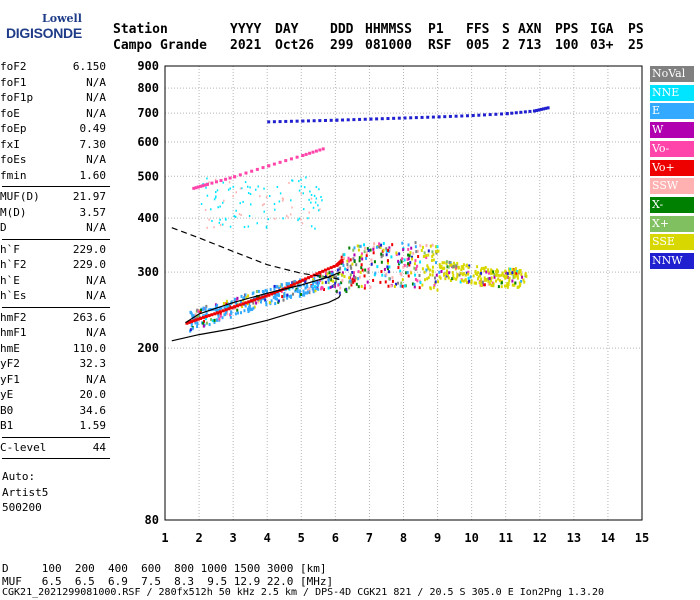 The height and width of the screenshot is (600, 700). Describe the element at coordinates (642, 538) in the screenshot. I see `x-tick-label: 15` at that location.